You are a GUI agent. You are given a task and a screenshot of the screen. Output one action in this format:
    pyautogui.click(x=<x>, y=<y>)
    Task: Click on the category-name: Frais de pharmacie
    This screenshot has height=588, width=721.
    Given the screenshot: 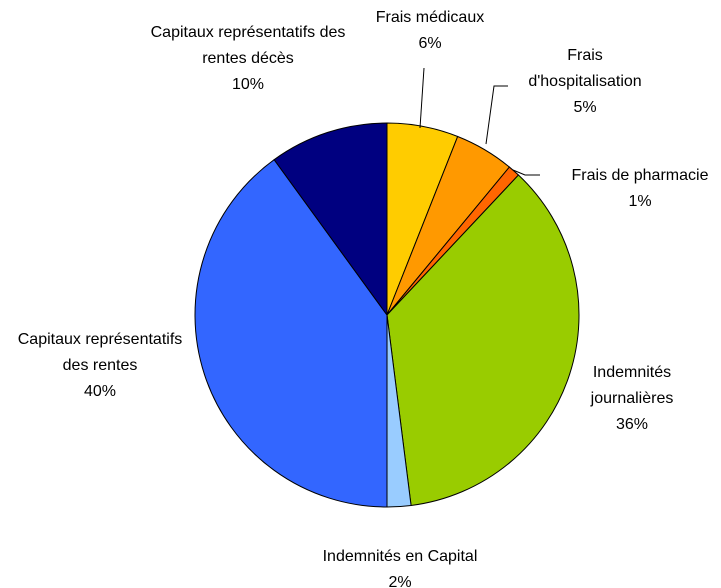 What is the action you would take?
    pyautogui.click(x=640, y=175)
    